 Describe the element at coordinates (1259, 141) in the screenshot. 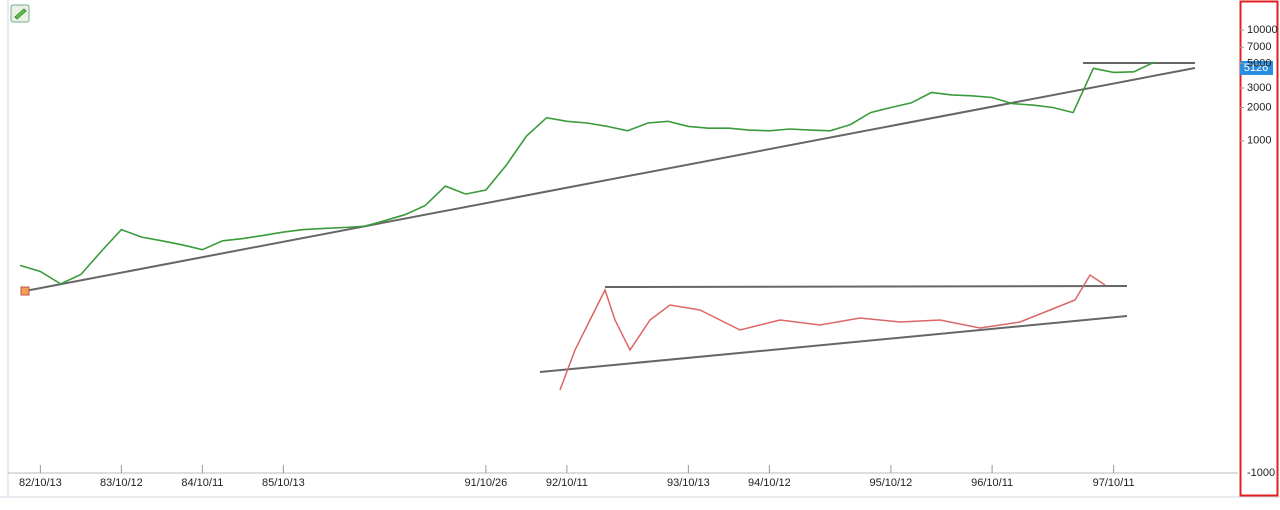

I see `y-tick-label: 1000` at that location.